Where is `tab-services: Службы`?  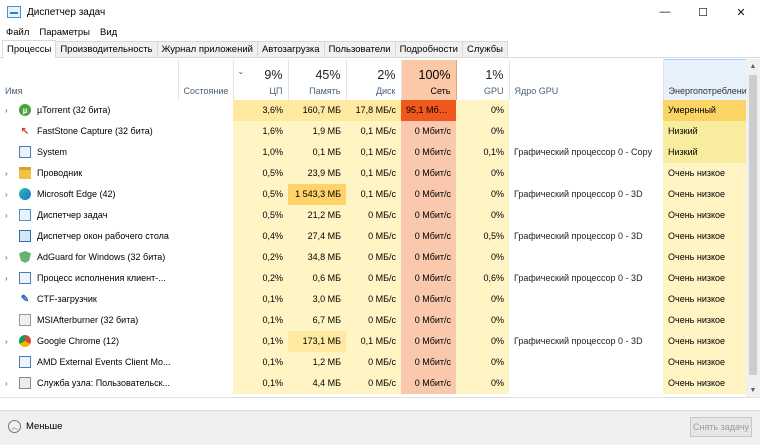 tab-services: Службы is located at coordinates (485, 49).